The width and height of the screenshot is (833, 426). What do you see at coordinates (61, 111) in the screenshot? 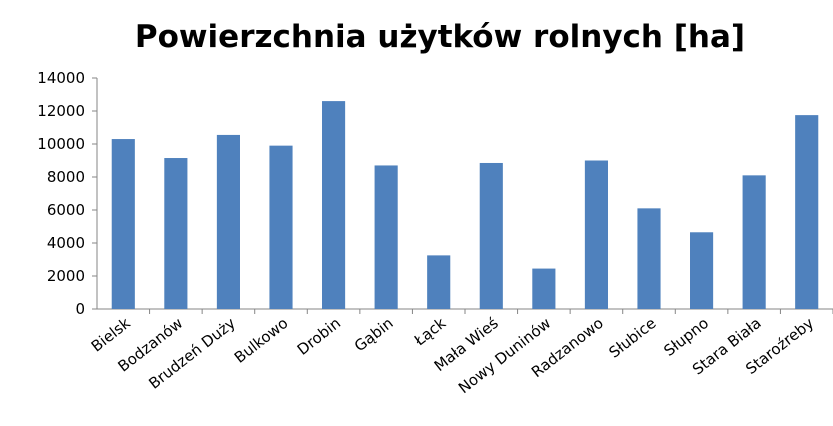
I see `y-tick-label: 12000` at bounding box center [61, 111].